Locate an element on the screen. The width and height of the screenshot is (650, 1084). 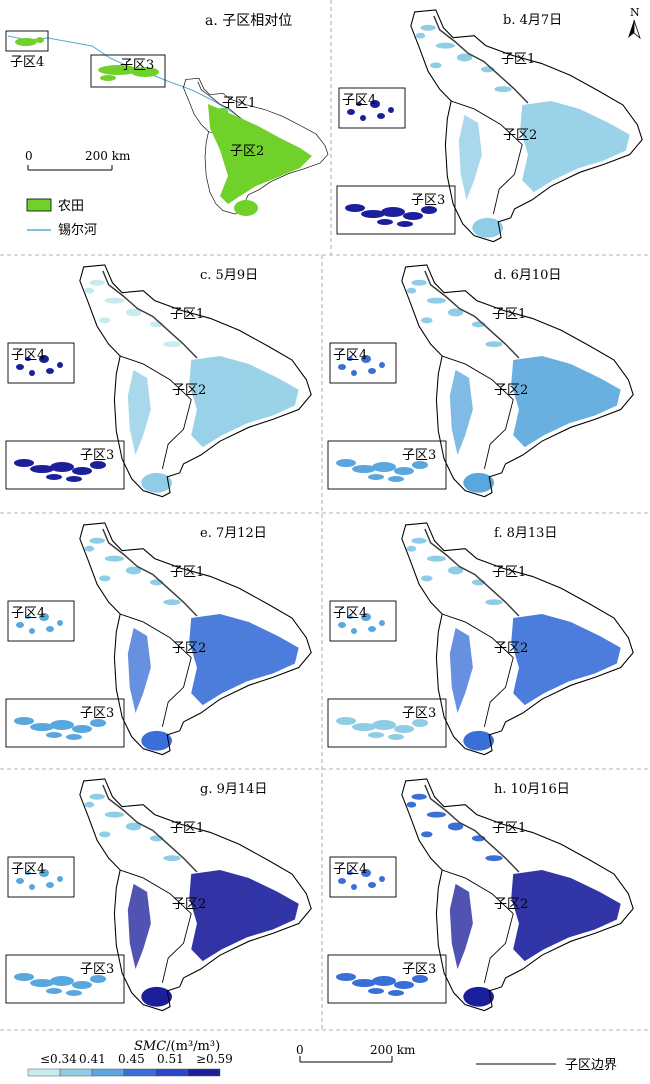
panel-title: c. 5月9日 is located at coordinates (229, 275).